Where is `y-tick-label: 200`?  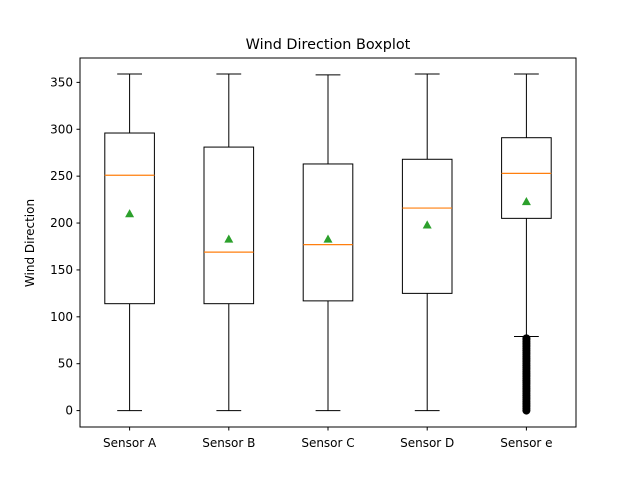 y-tick-label: 200 is located at coordinates (61, 223).